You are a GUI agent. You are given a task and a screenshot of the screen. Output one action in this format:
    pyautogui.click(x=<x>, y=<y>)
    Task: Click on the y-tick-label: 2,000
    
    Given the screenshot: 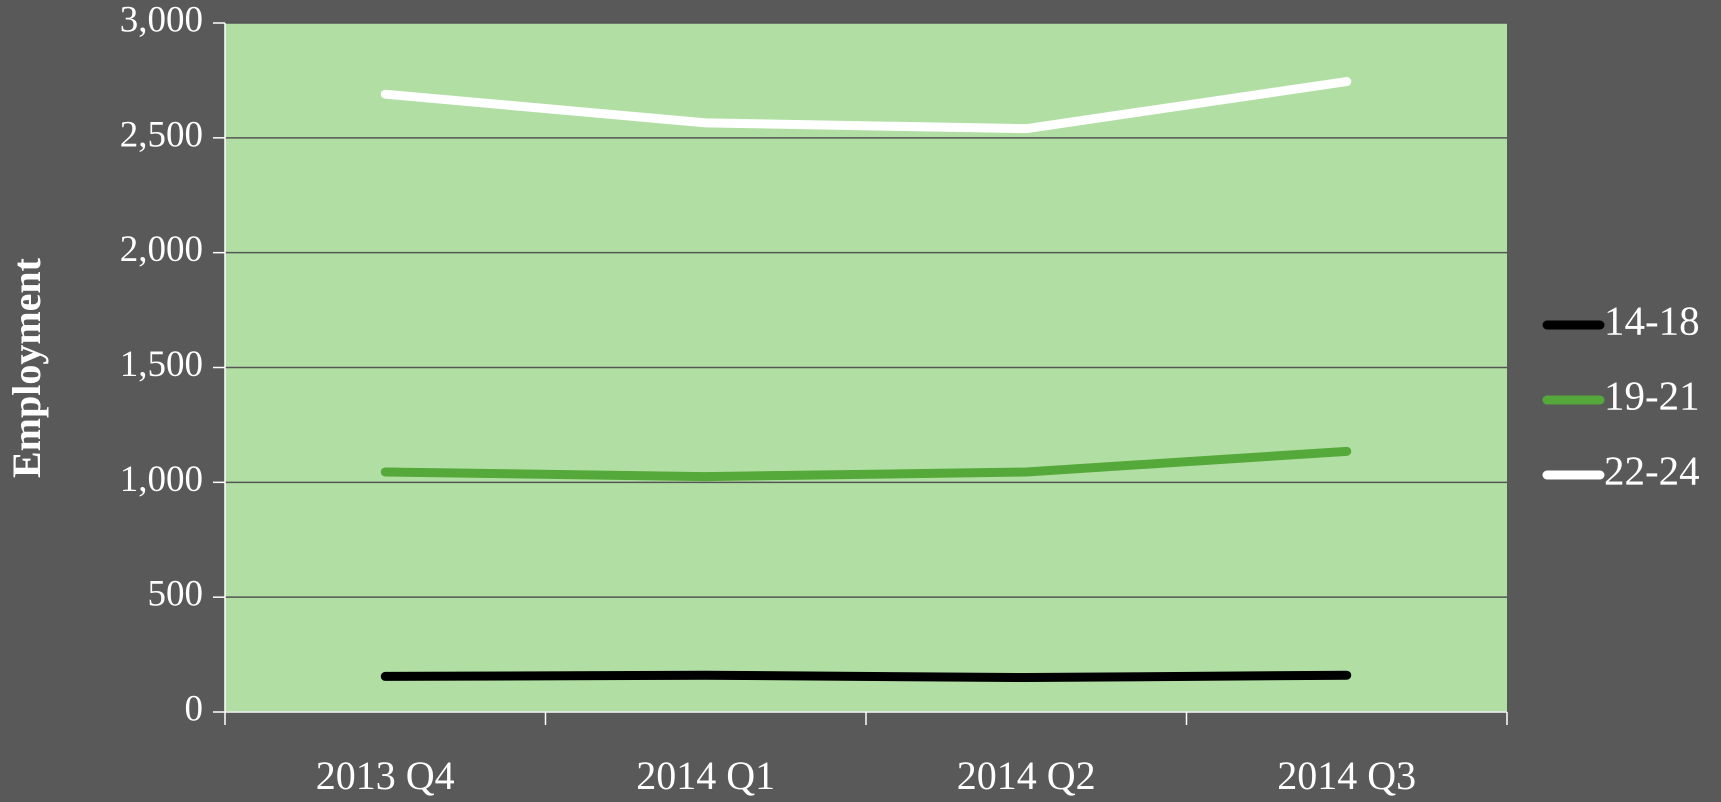 What is the action you would take?
    pyautogui.click(x=161, y=249)
    